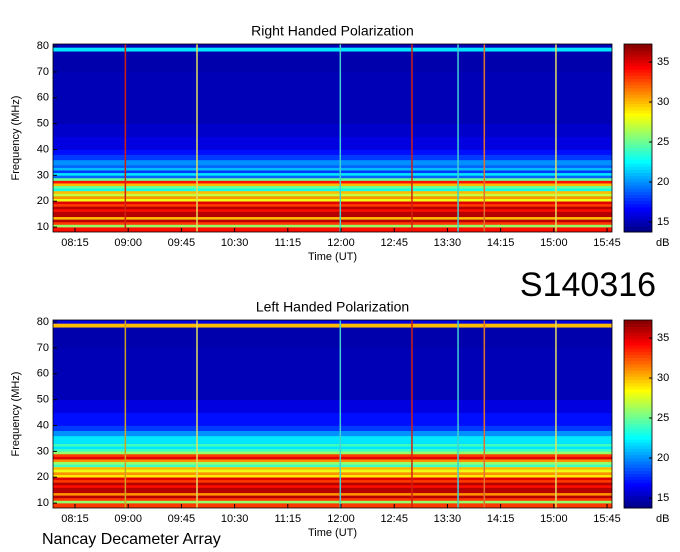 Image resolution: width=680 pixels, height=552 pixels. I want to click on footer: Nancay Decameter Array, so click(131, 539).